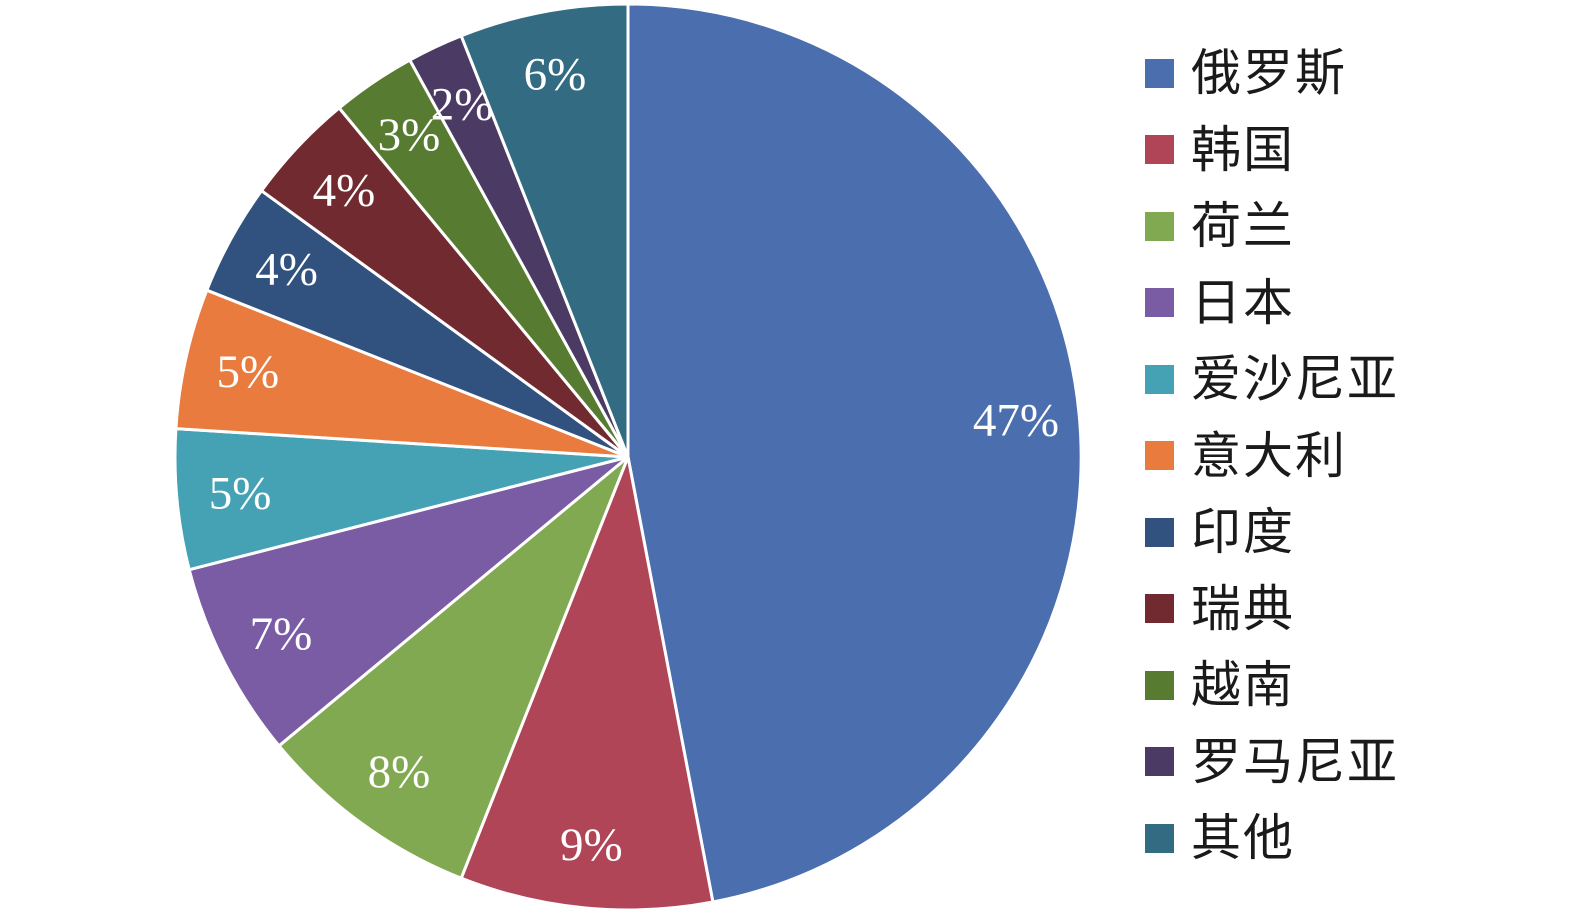 Image resolution: width=1575 pixels, height=918 pixels. What do you see at coordinates (1159, 73) in the screenshot?
I see `legend-swatch-russia` at bounding box center [1159, 73].